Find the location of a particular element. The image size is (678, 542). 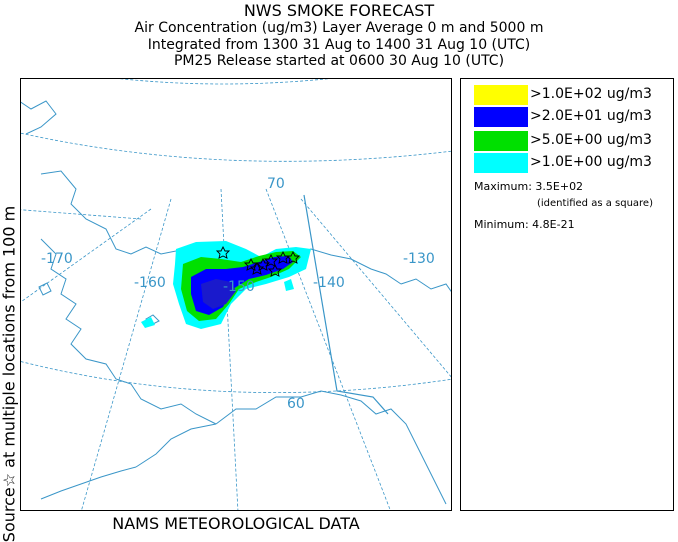

lat-label-60: 60 is located at coordinates (296, 404).